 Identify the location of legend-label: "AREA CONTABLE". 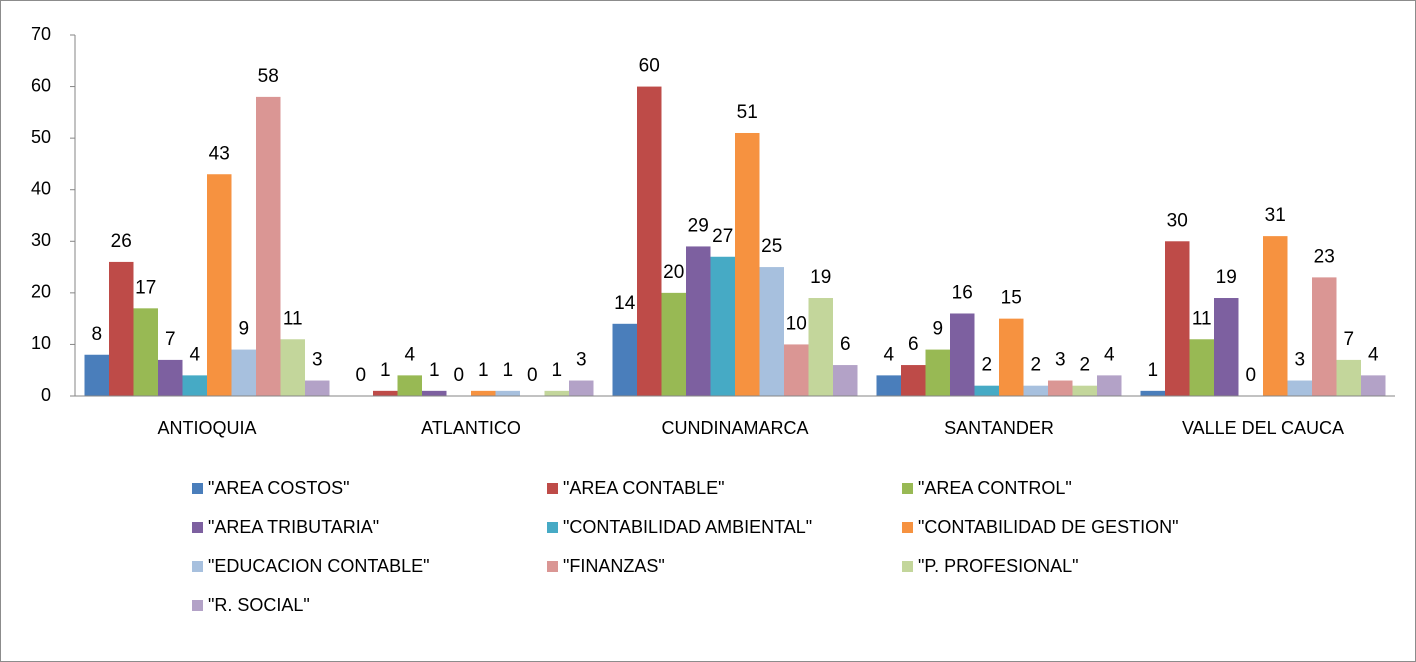
(644, 488).